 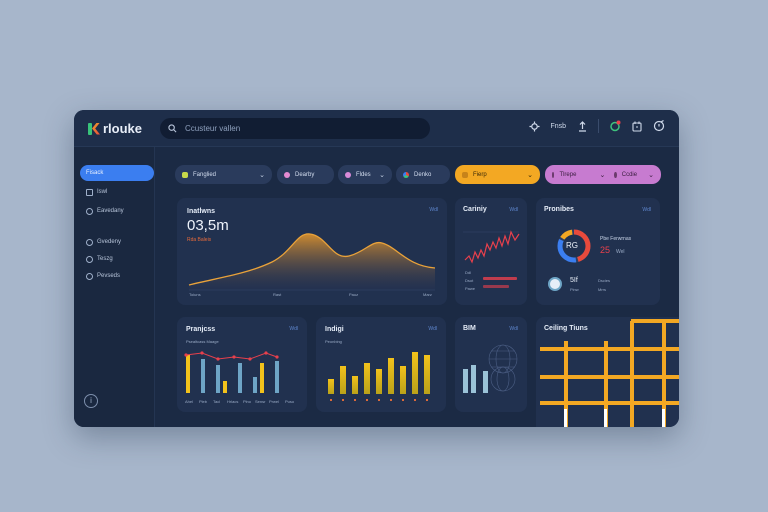 I want to click on sidebar-item-label: Teszg, so click(x=105, y=259).